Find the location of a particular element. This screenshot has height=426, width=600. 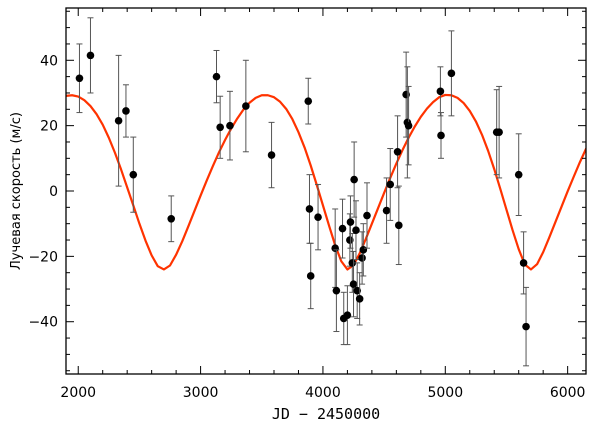

x-tick-label: 3000 is located at coordinates (201, 393).